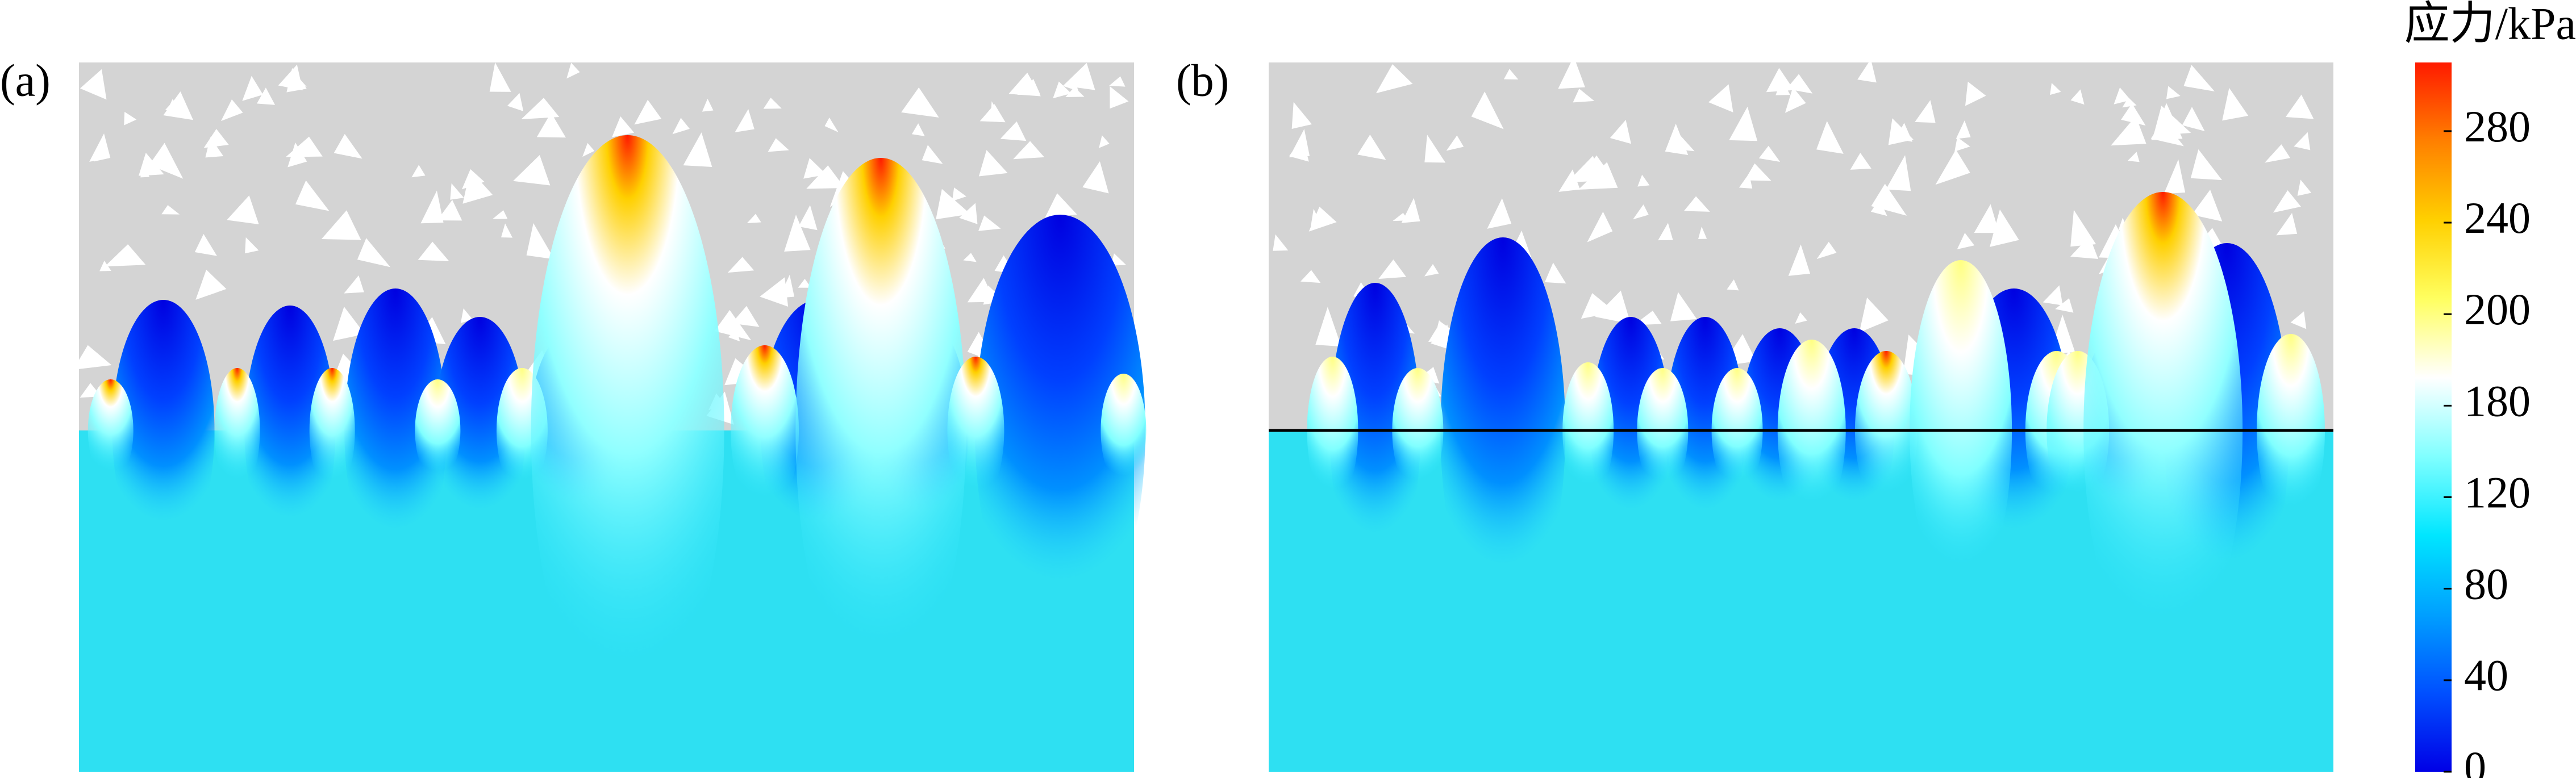  I want to click on colorbar, so click(2433, 417).